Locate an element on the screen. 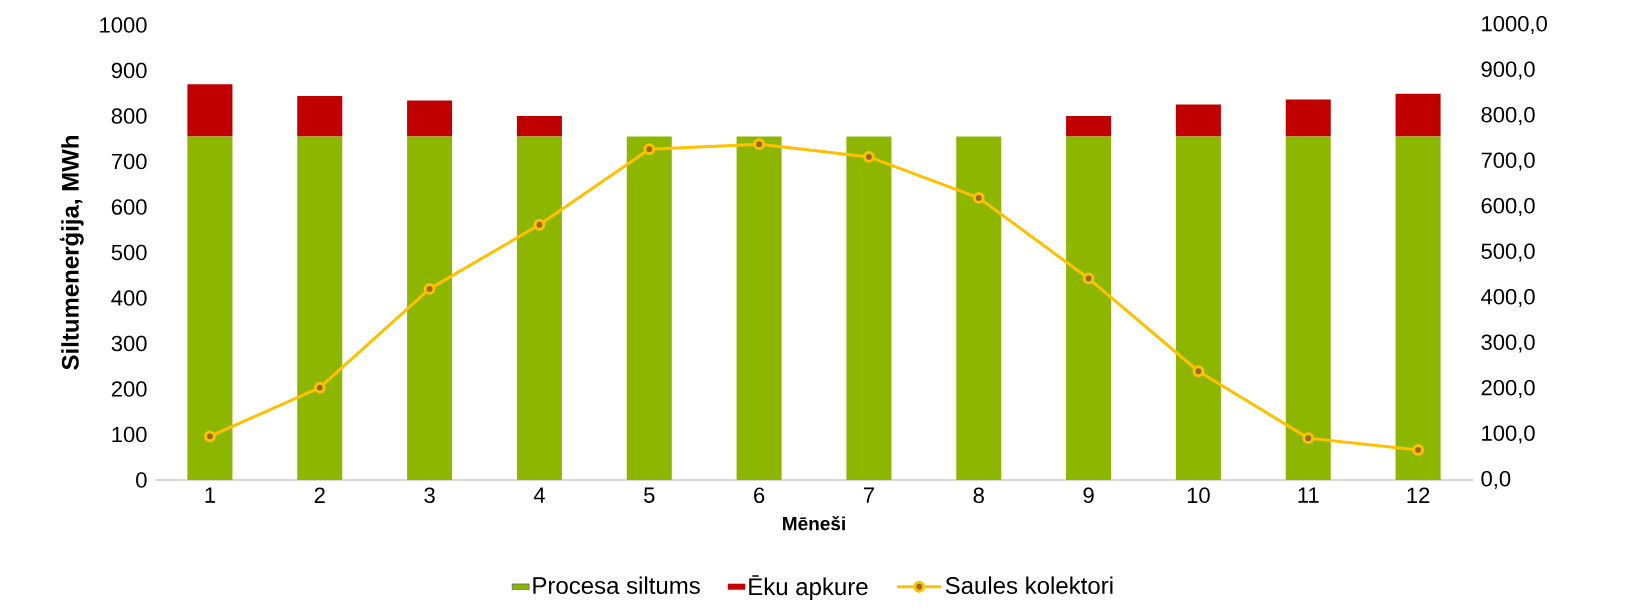  x-tick-label: 6 is located at coordinates (759, 495).